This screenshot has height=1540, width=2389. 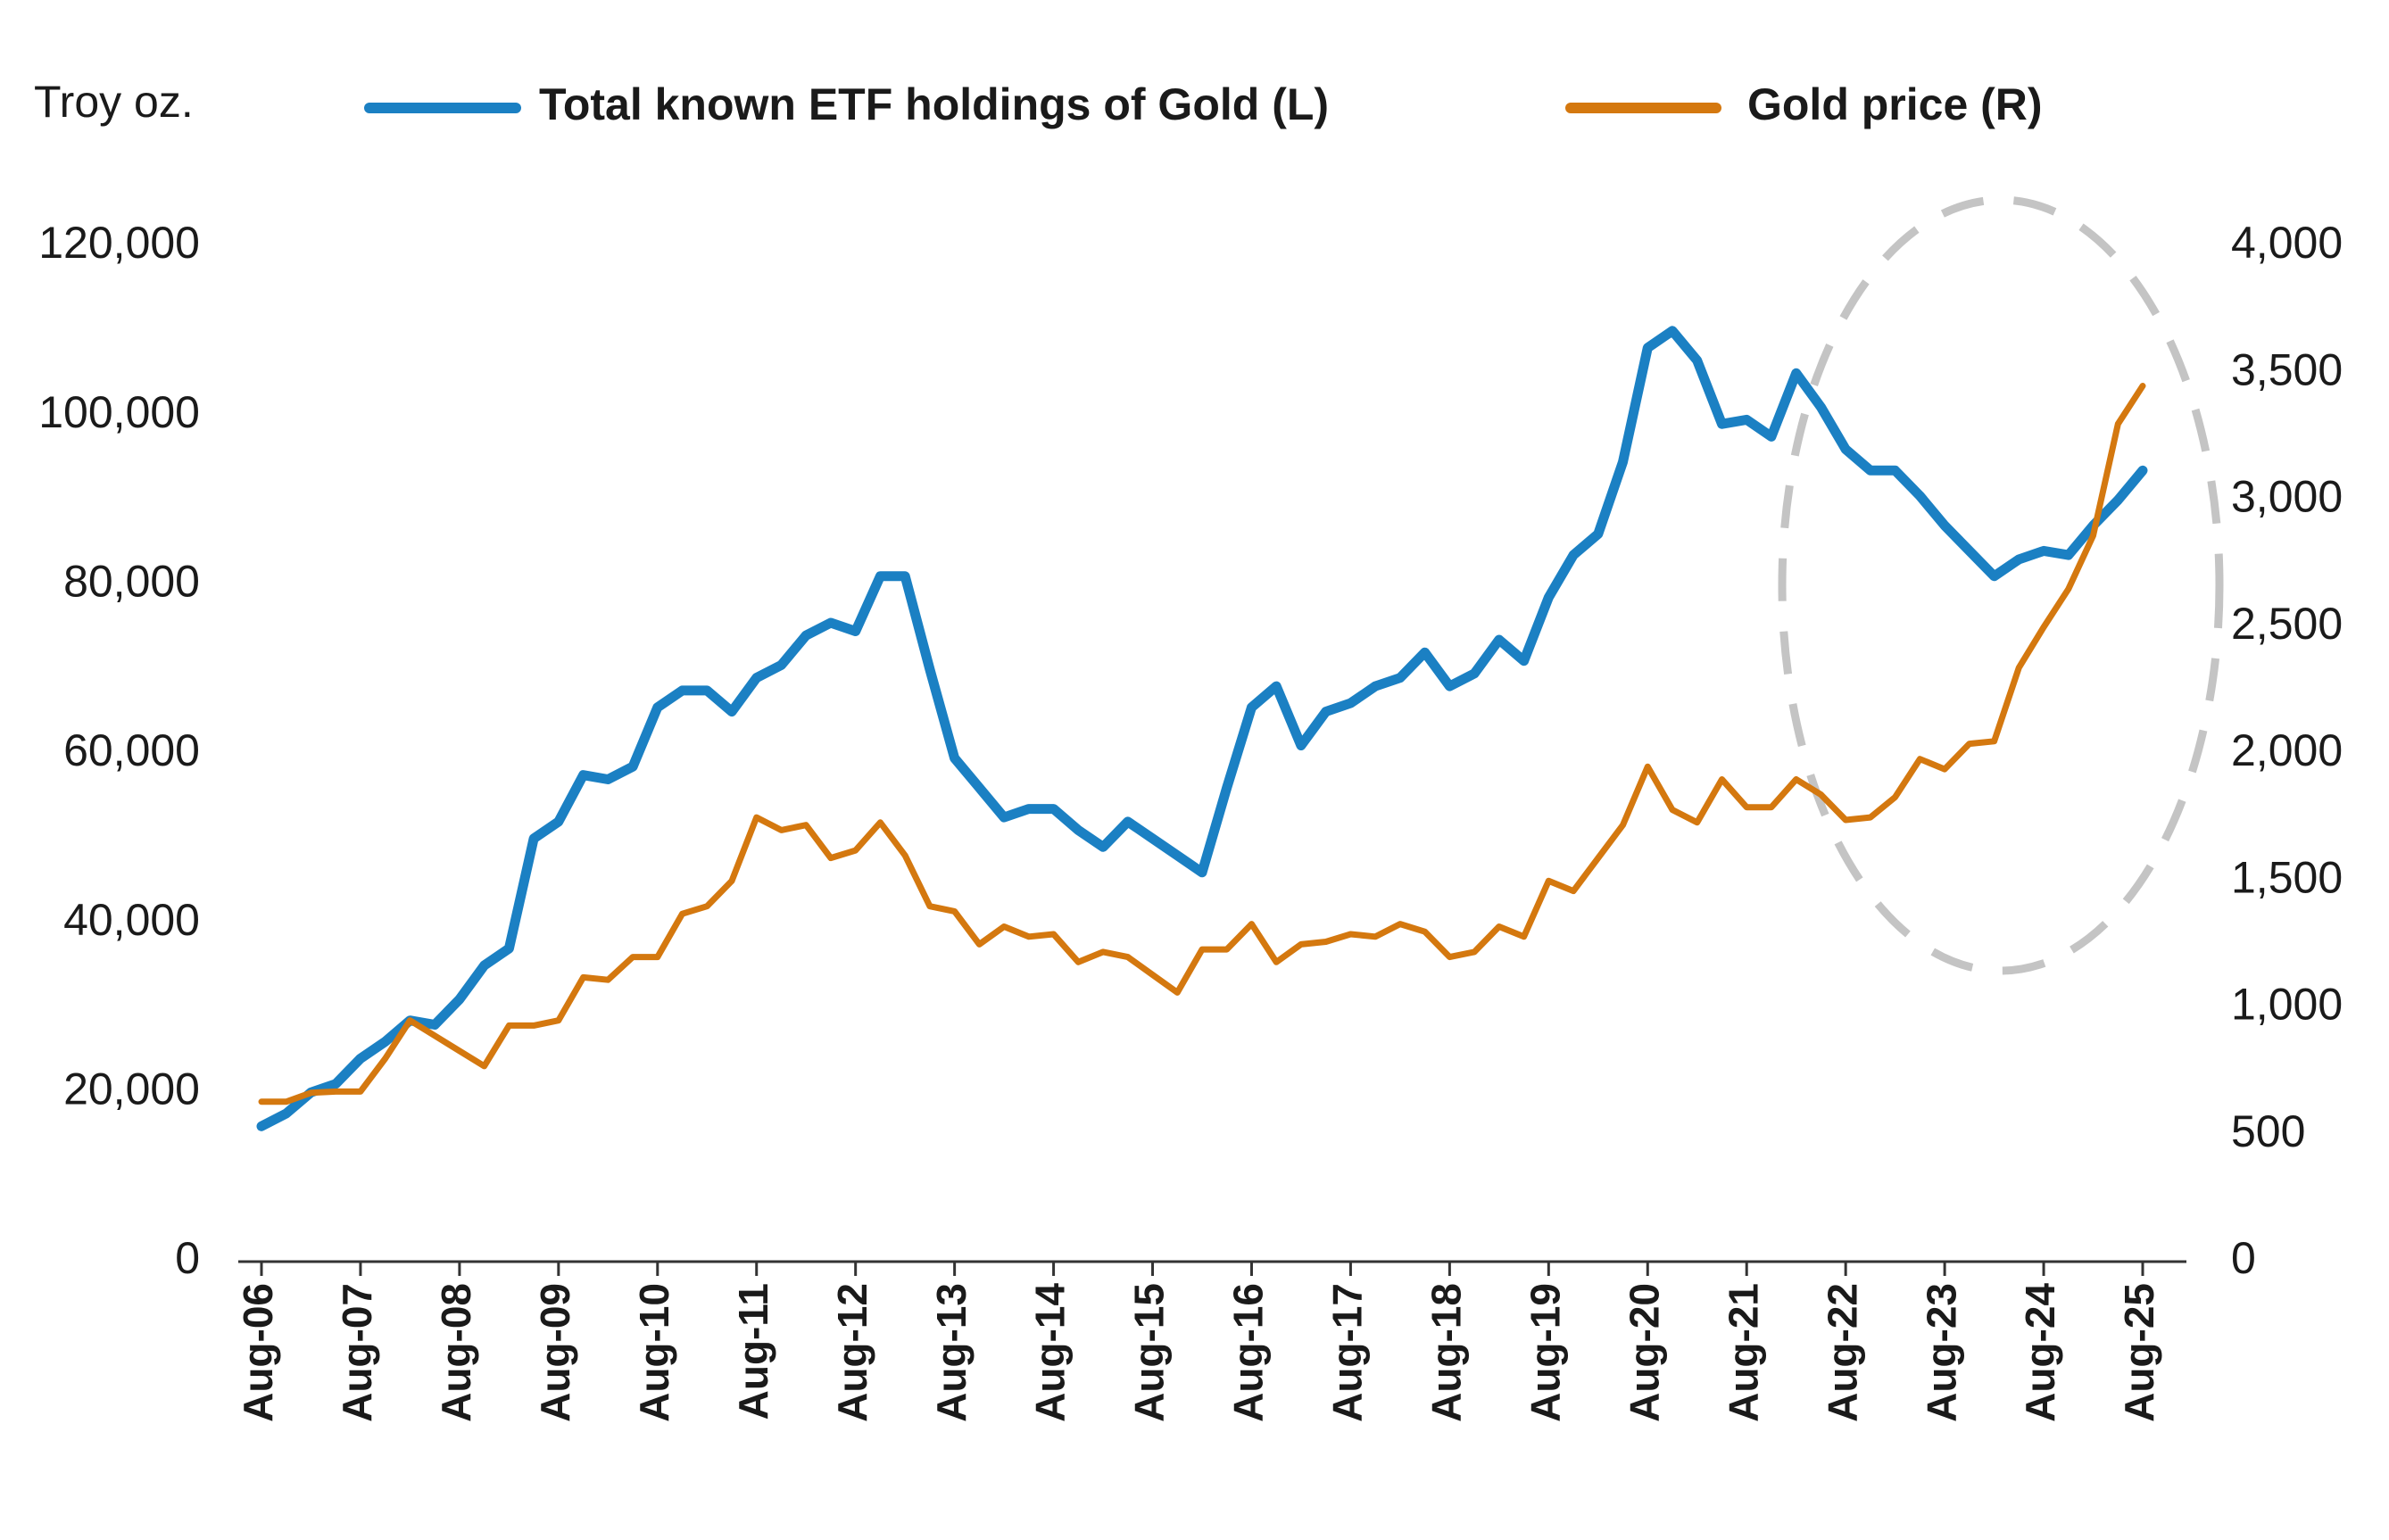 What do you see at coordinates (753, 1352) in the screenshot?
I see `x-tick-label: Aug-11` at bounding box center [753, 1352].